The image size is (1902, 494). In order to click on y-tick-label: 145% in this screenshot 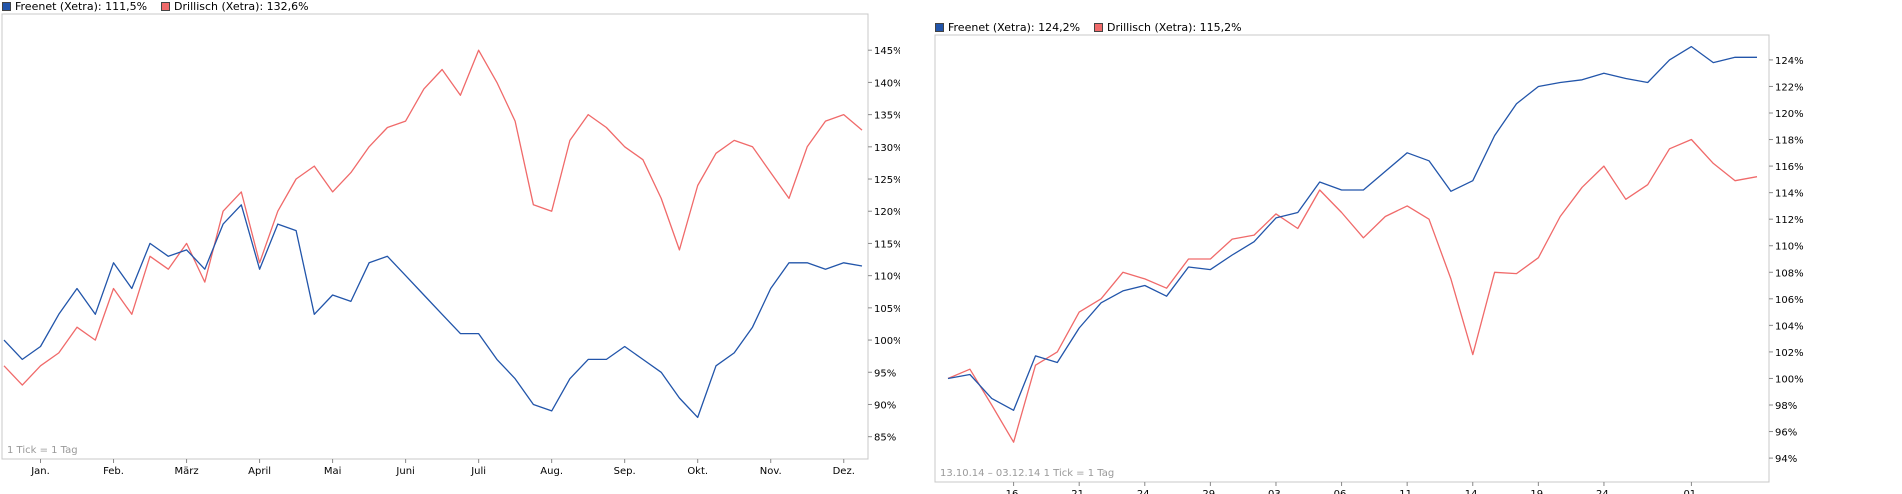, I will do `click(887, 51)`.